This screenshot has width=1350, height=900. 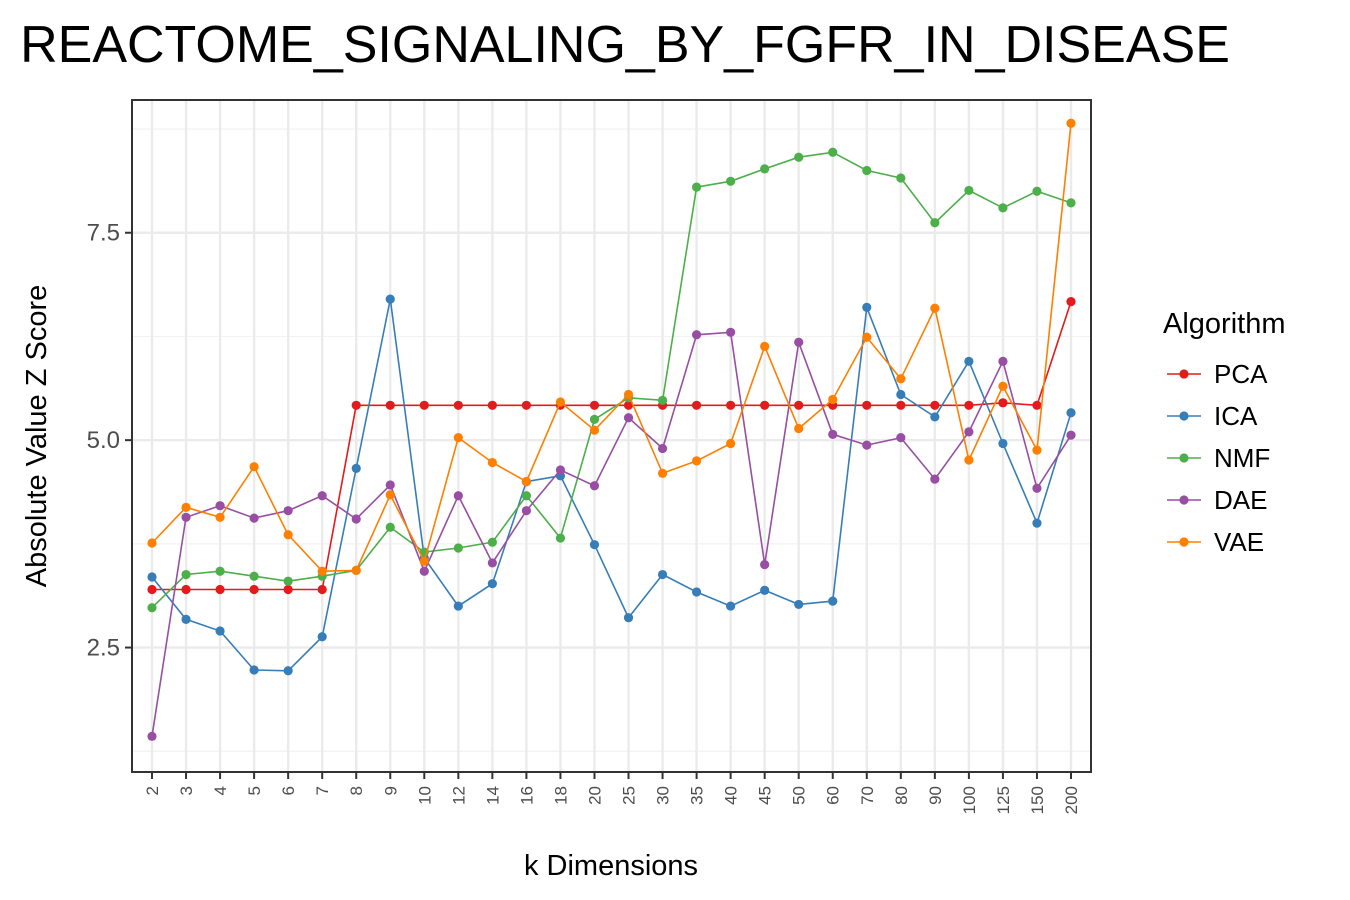 I want to click on x-tick-label: 14, so click(x=492, y=795).